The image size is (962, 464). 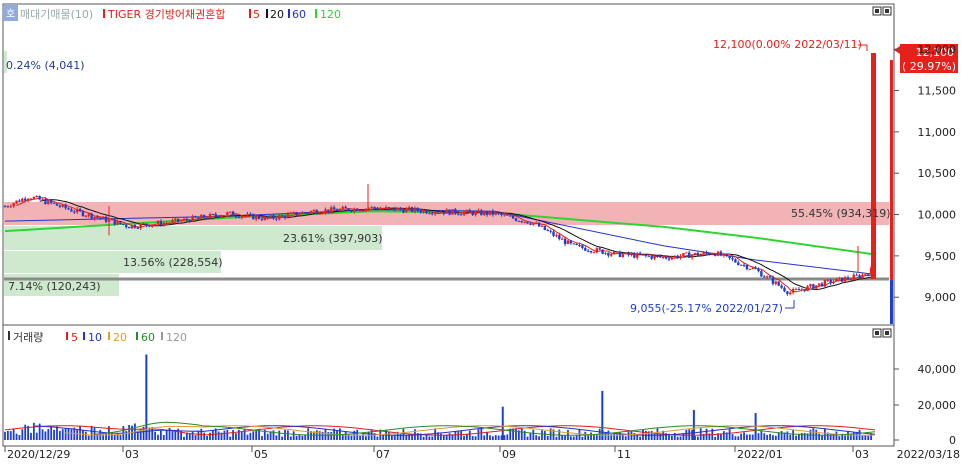 What do you see at coordinates (887, 11) in the screenshot?
I see `price-panel-close-icon` at bounding box center [887, 11].